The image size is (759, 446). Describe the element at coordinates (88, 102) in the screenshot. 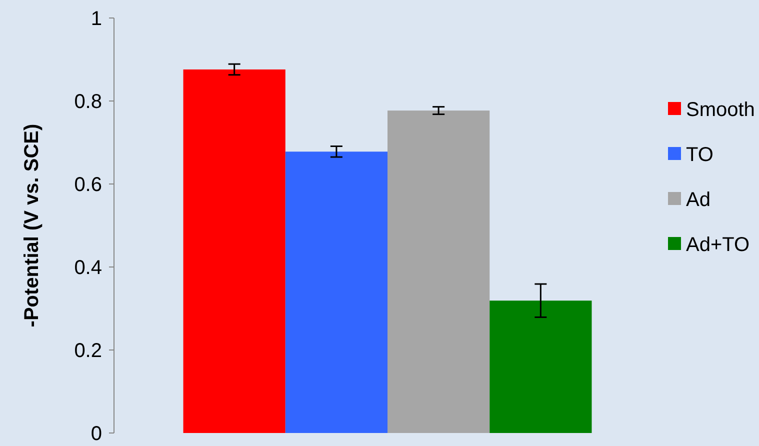

I see `y-tick-label: 0.8` at that location.